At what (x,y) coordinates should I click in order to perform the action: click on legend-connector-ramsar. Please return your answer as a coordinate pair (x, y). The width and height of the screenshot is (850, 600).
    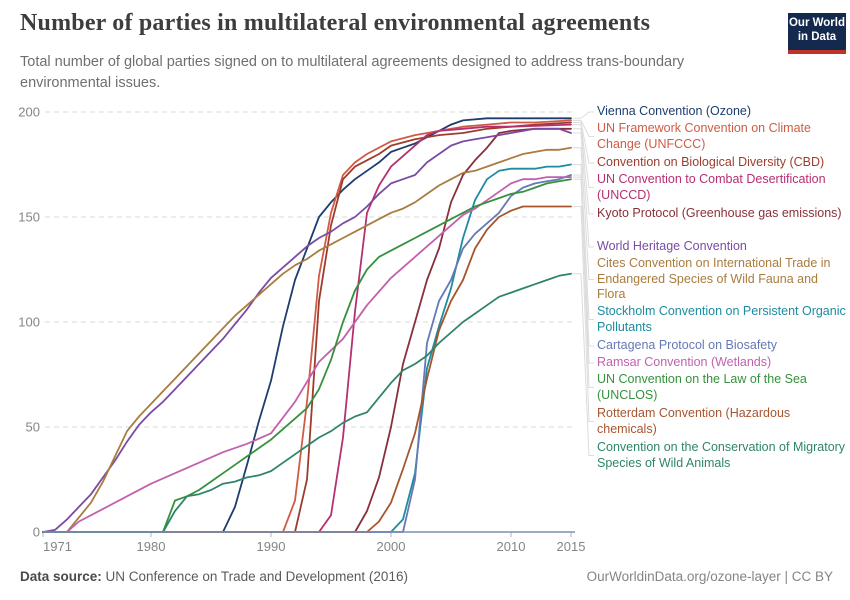
    Looking at the image, I should click on (583, 270).